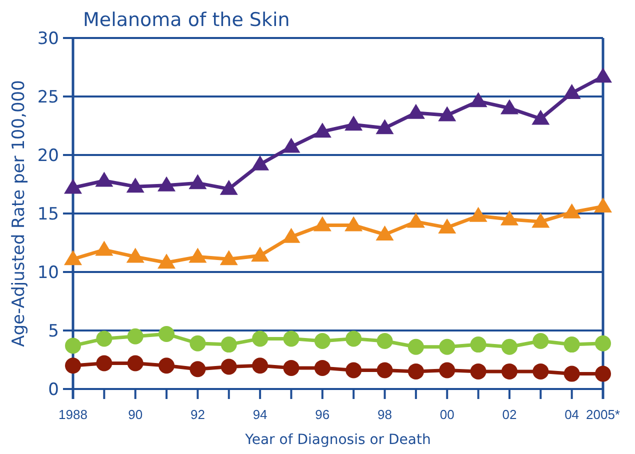 The image size is (635, 454). I want to click on chart-title: Melanoma of the Skin, so click(186, 20).